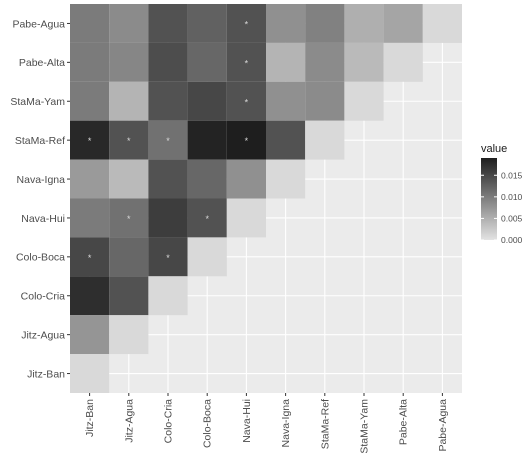 The height and width of the screenshot is (453, 531). Describe the element at coordinates (325, 424) in the screenshot. I see `x-tick-label: StaMa-Ref` at that location.